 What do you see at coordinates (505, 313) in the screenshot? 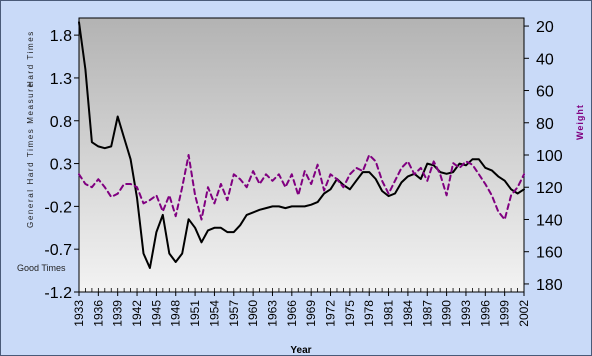
I see `x-tick-label: 1999` at bounding box center [505, 313].